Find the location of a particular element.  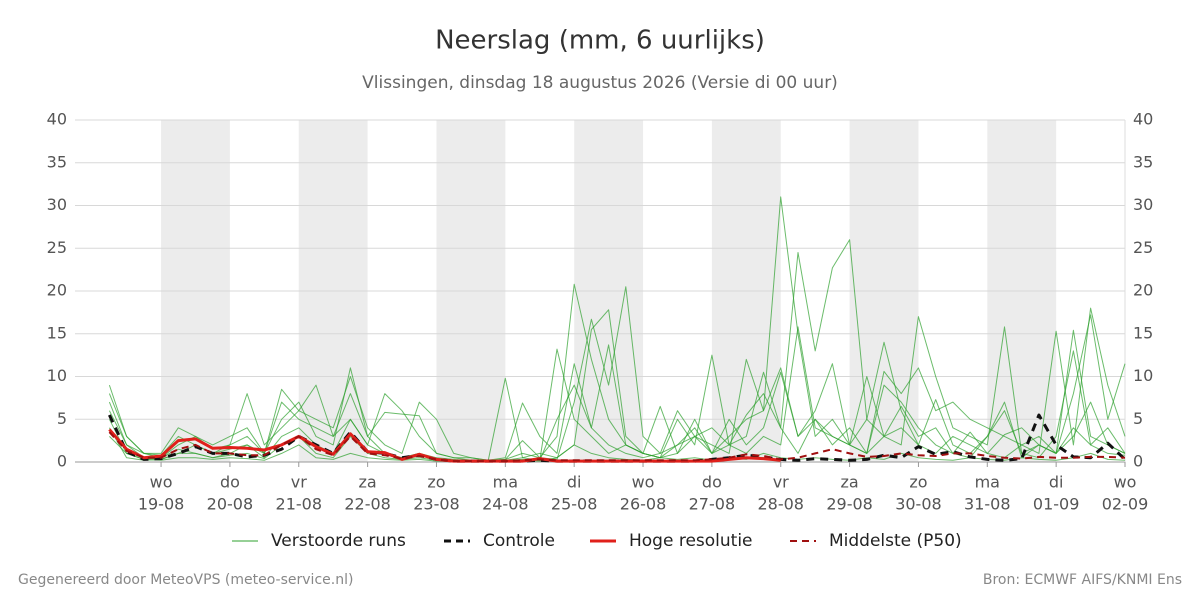

y2-tick-label: 30 is located at coordinates (1143, 204).